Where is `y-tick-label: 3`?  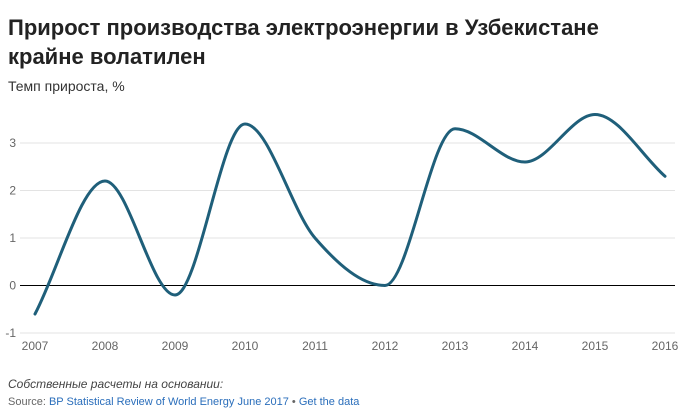 y-tick-label: 3 is located at coordinates (12, 143).